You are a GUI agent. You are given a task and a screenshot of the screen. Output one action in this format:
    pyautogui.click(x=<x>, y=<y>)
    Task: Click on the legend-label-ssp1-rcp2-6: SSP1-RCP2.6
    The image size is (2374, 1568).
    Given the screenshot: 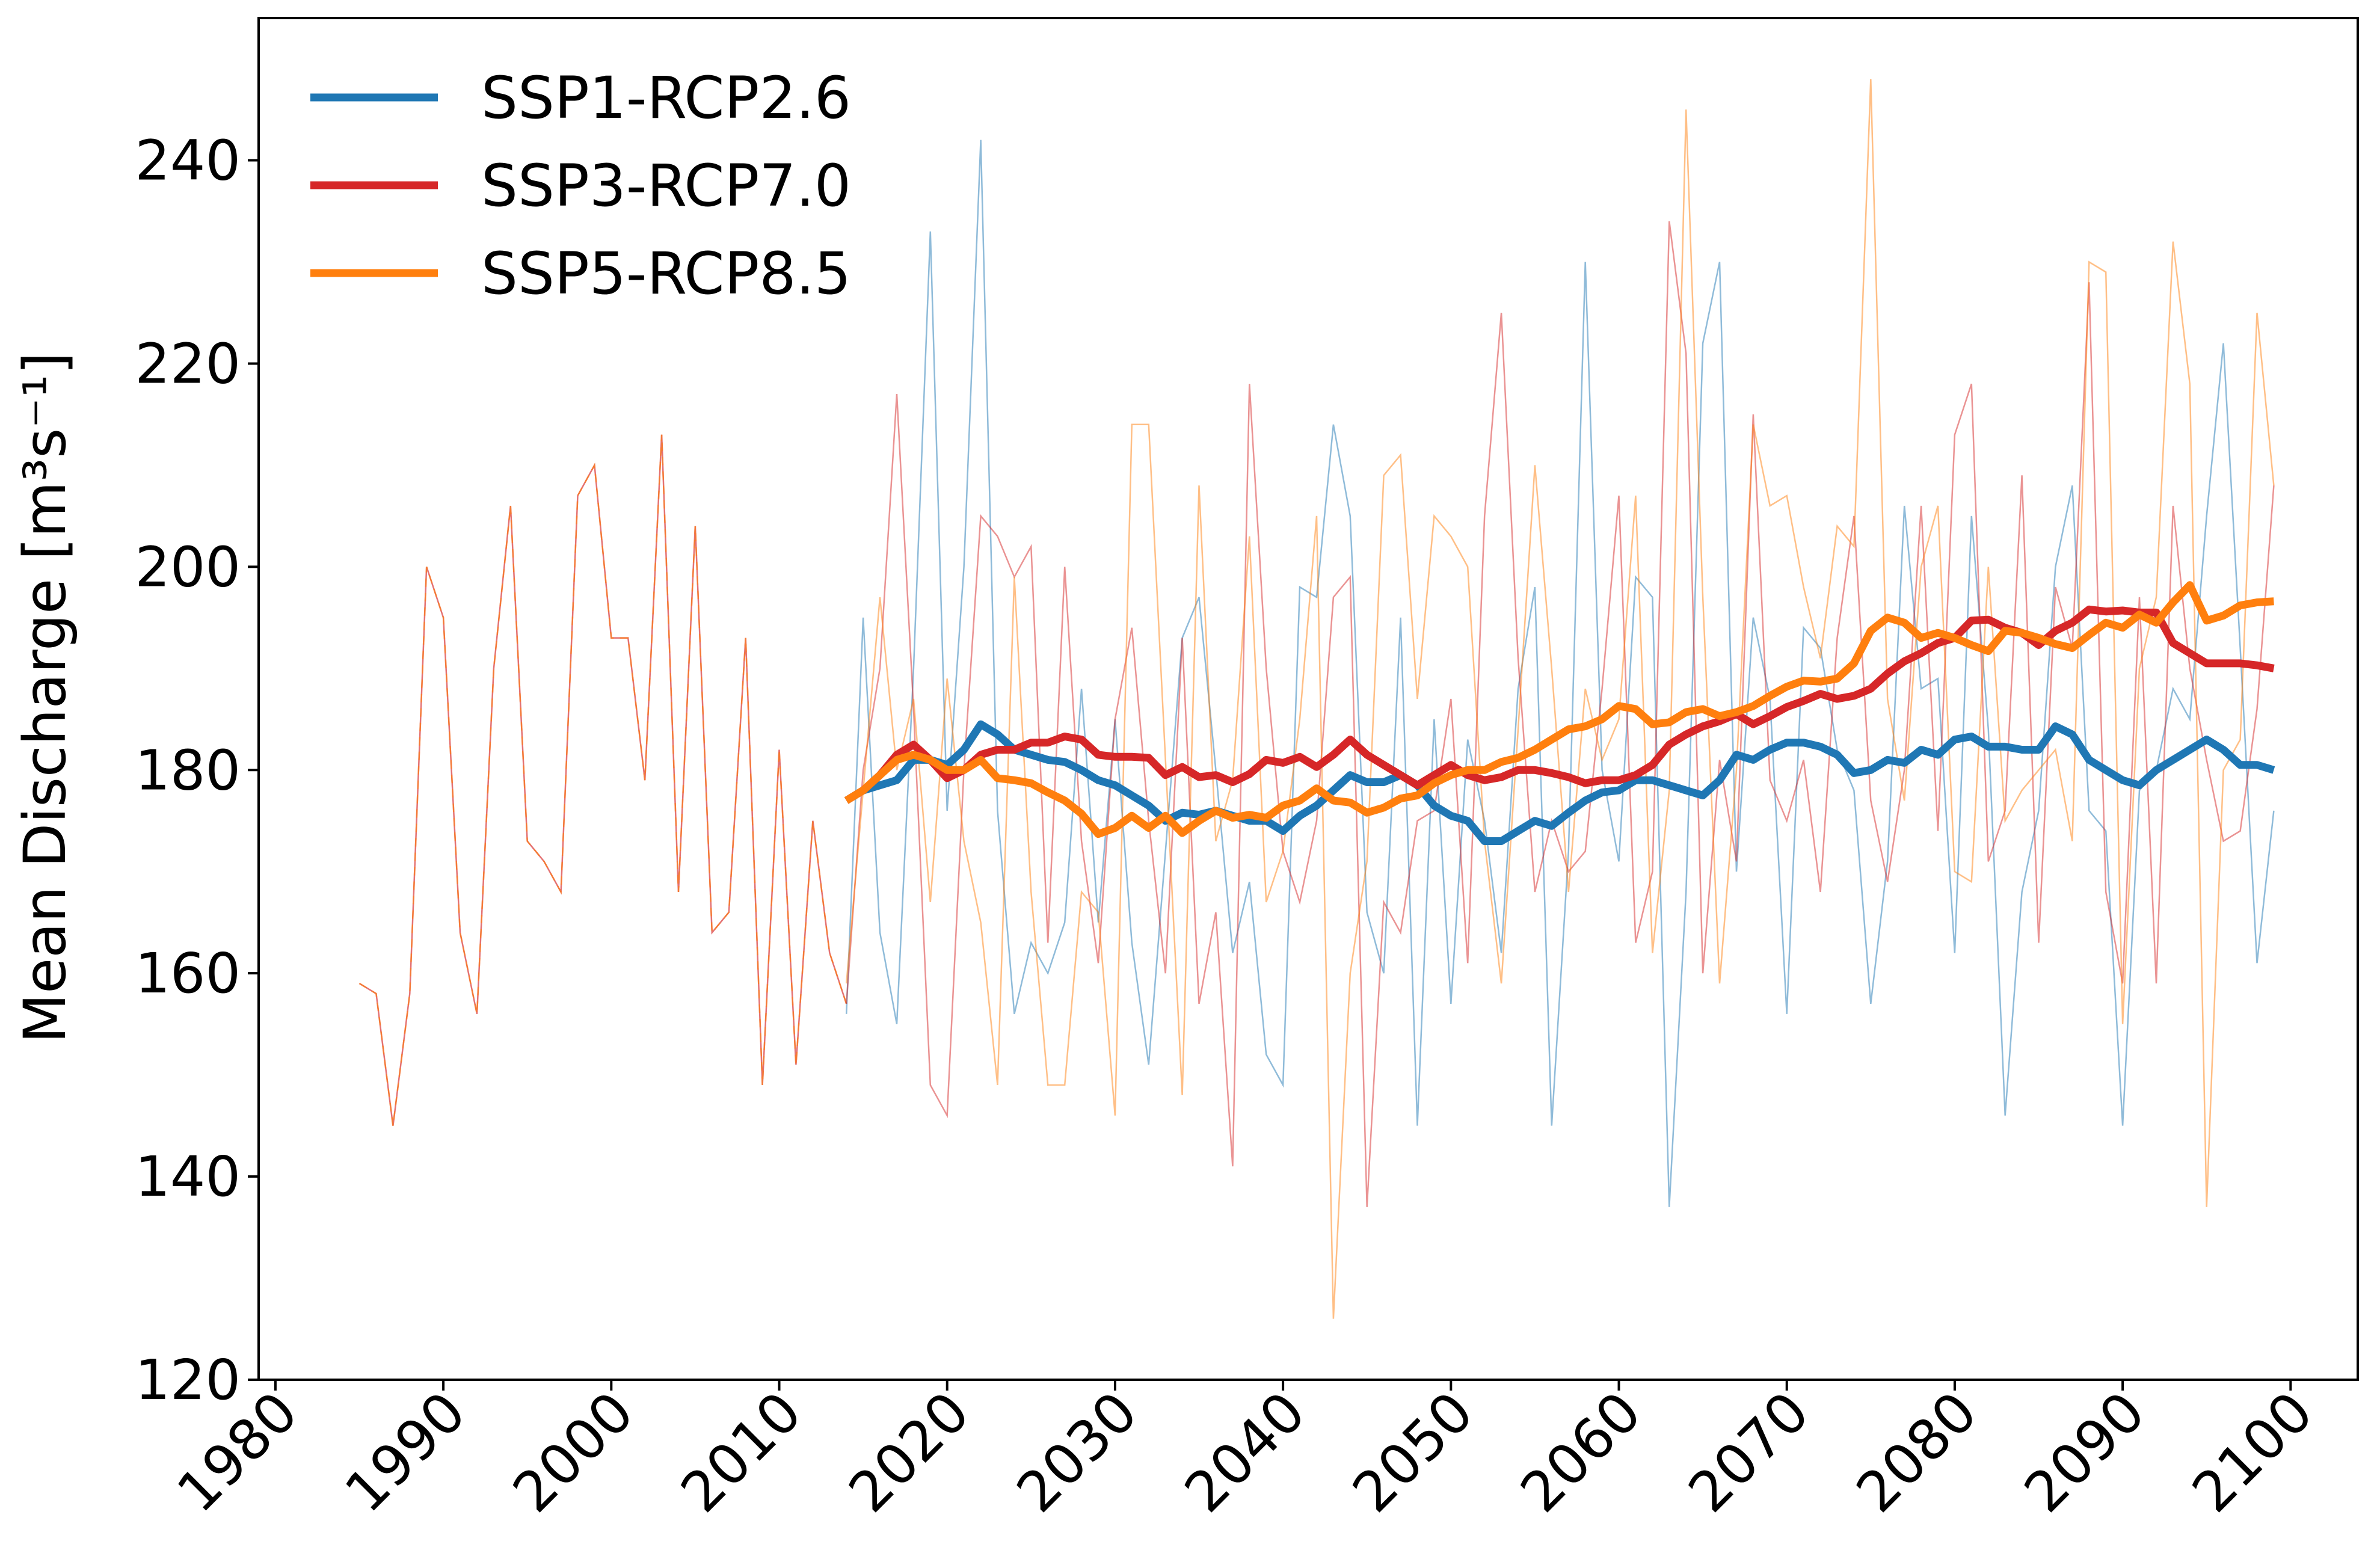 What is the action you would take?
    pyautogui.click(x=666, y=98)
    